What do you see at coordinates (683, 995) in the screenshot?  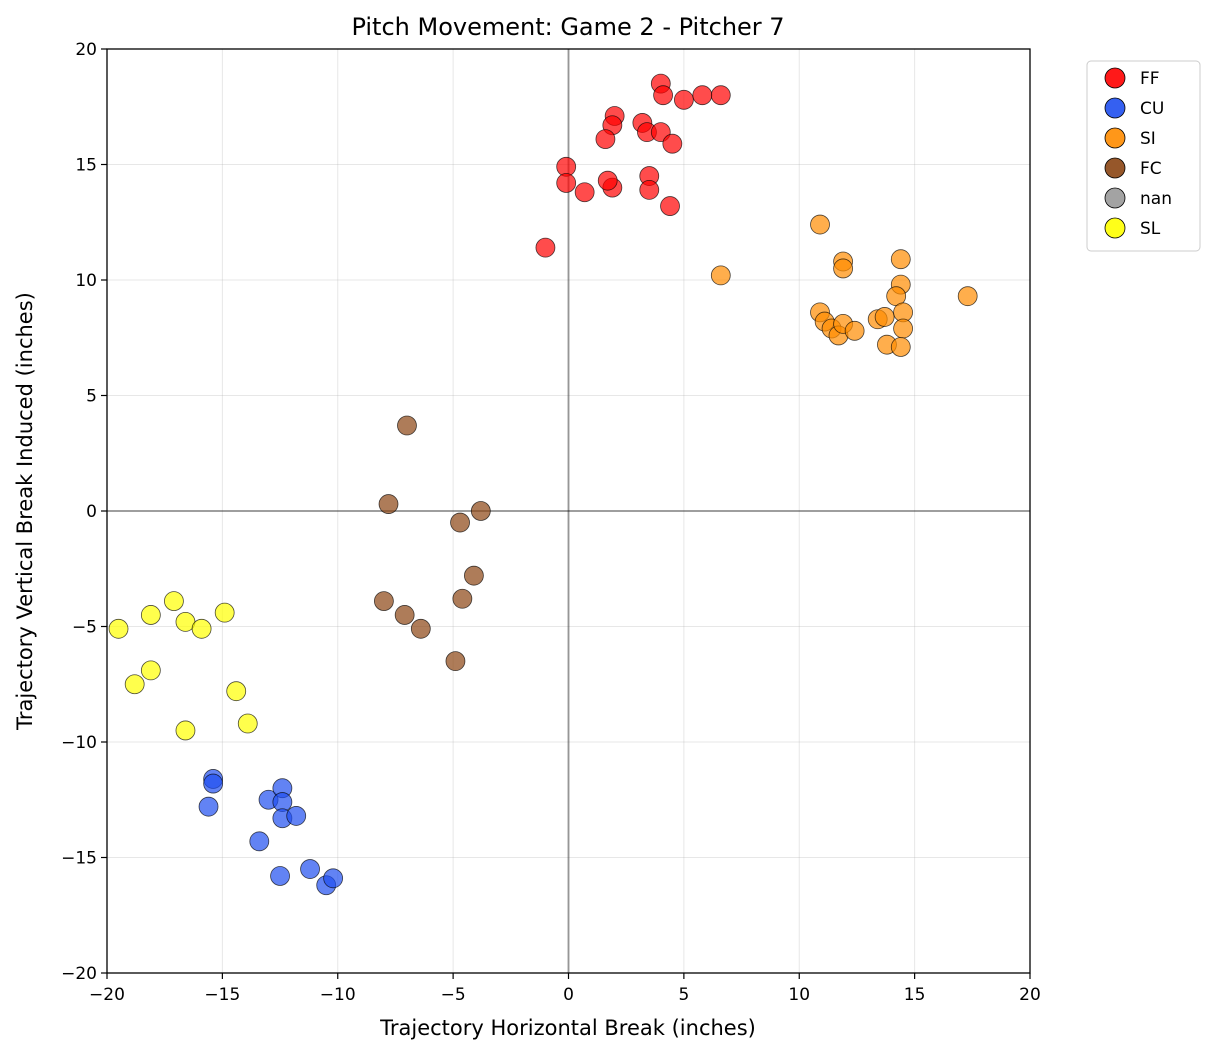 I see `x-tick-label: 5` at bounding box center [683, 995].